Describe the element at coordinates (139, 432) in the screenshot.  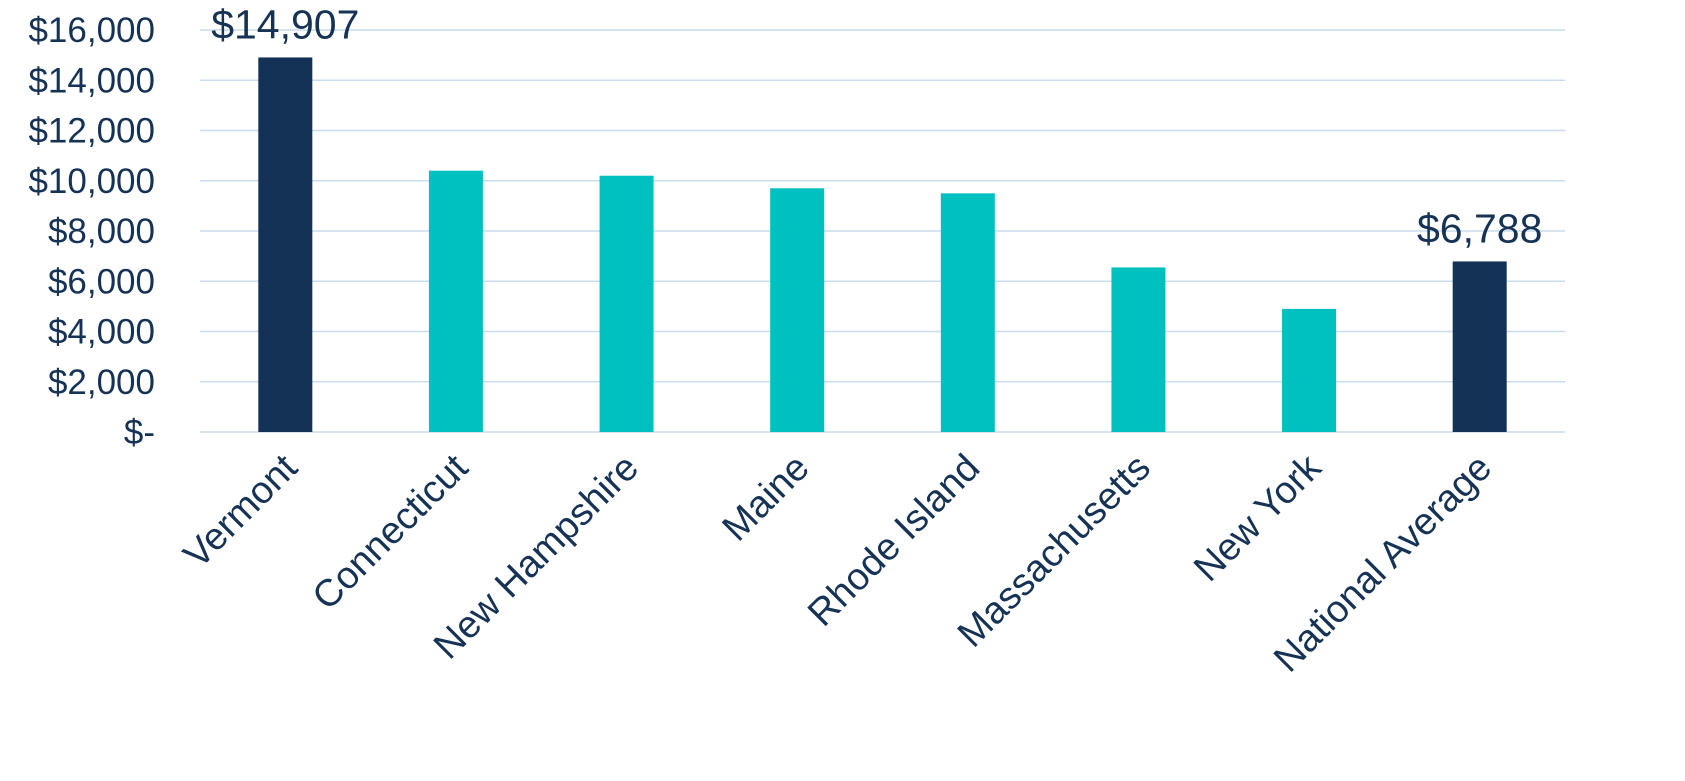
I see `y-tick-label: $-` at that location.